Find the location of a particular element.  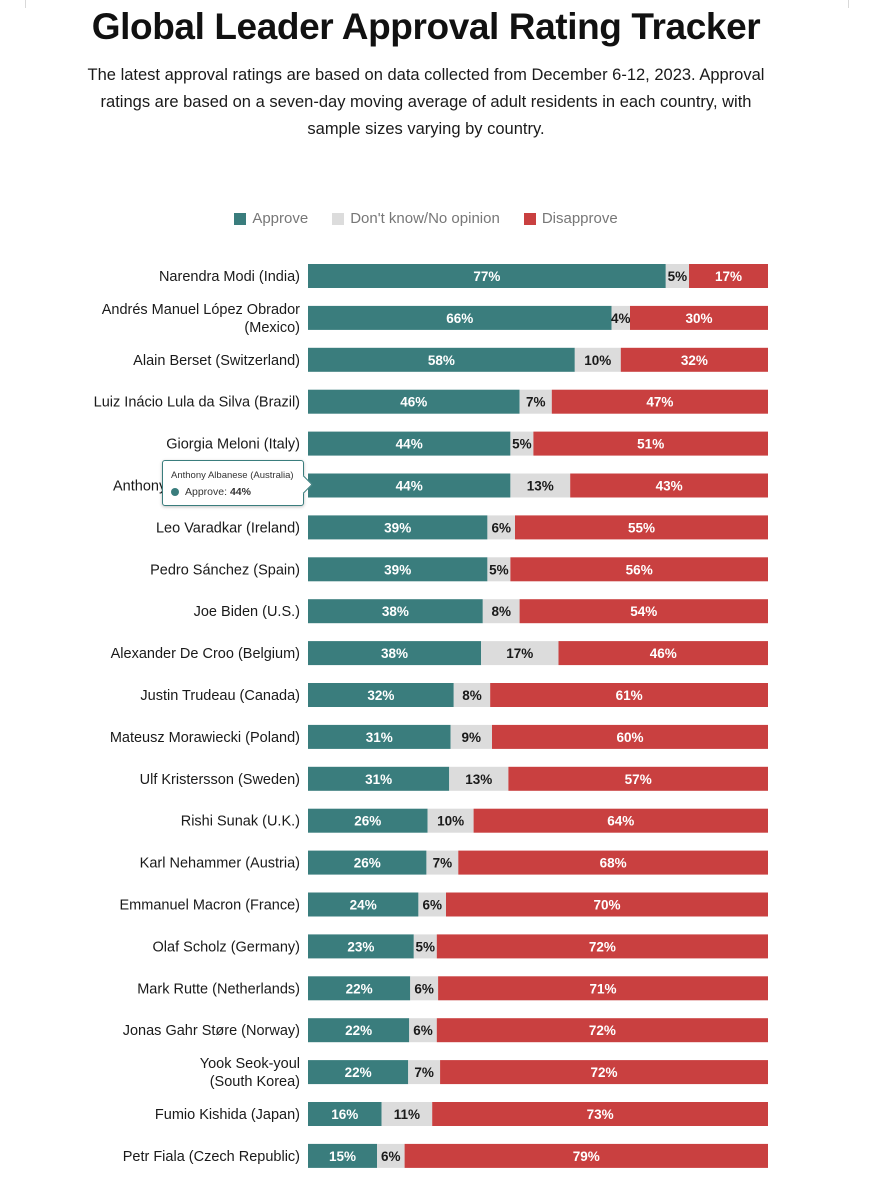

category-label: Andrés Manuel López Obrador (Mexico) is located at coordinates (201, 319).